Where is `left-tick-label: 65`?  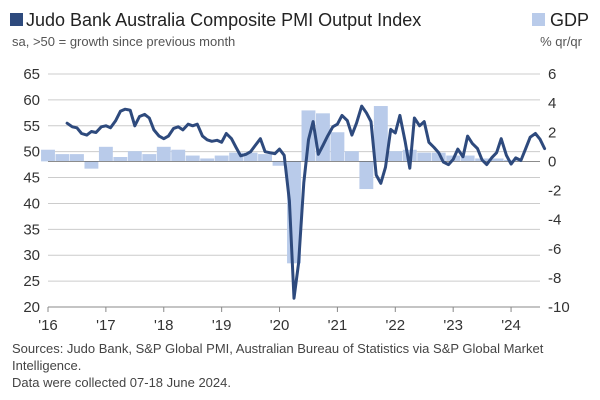
left-tick-label: 65 is located at coordinates (31, 74).